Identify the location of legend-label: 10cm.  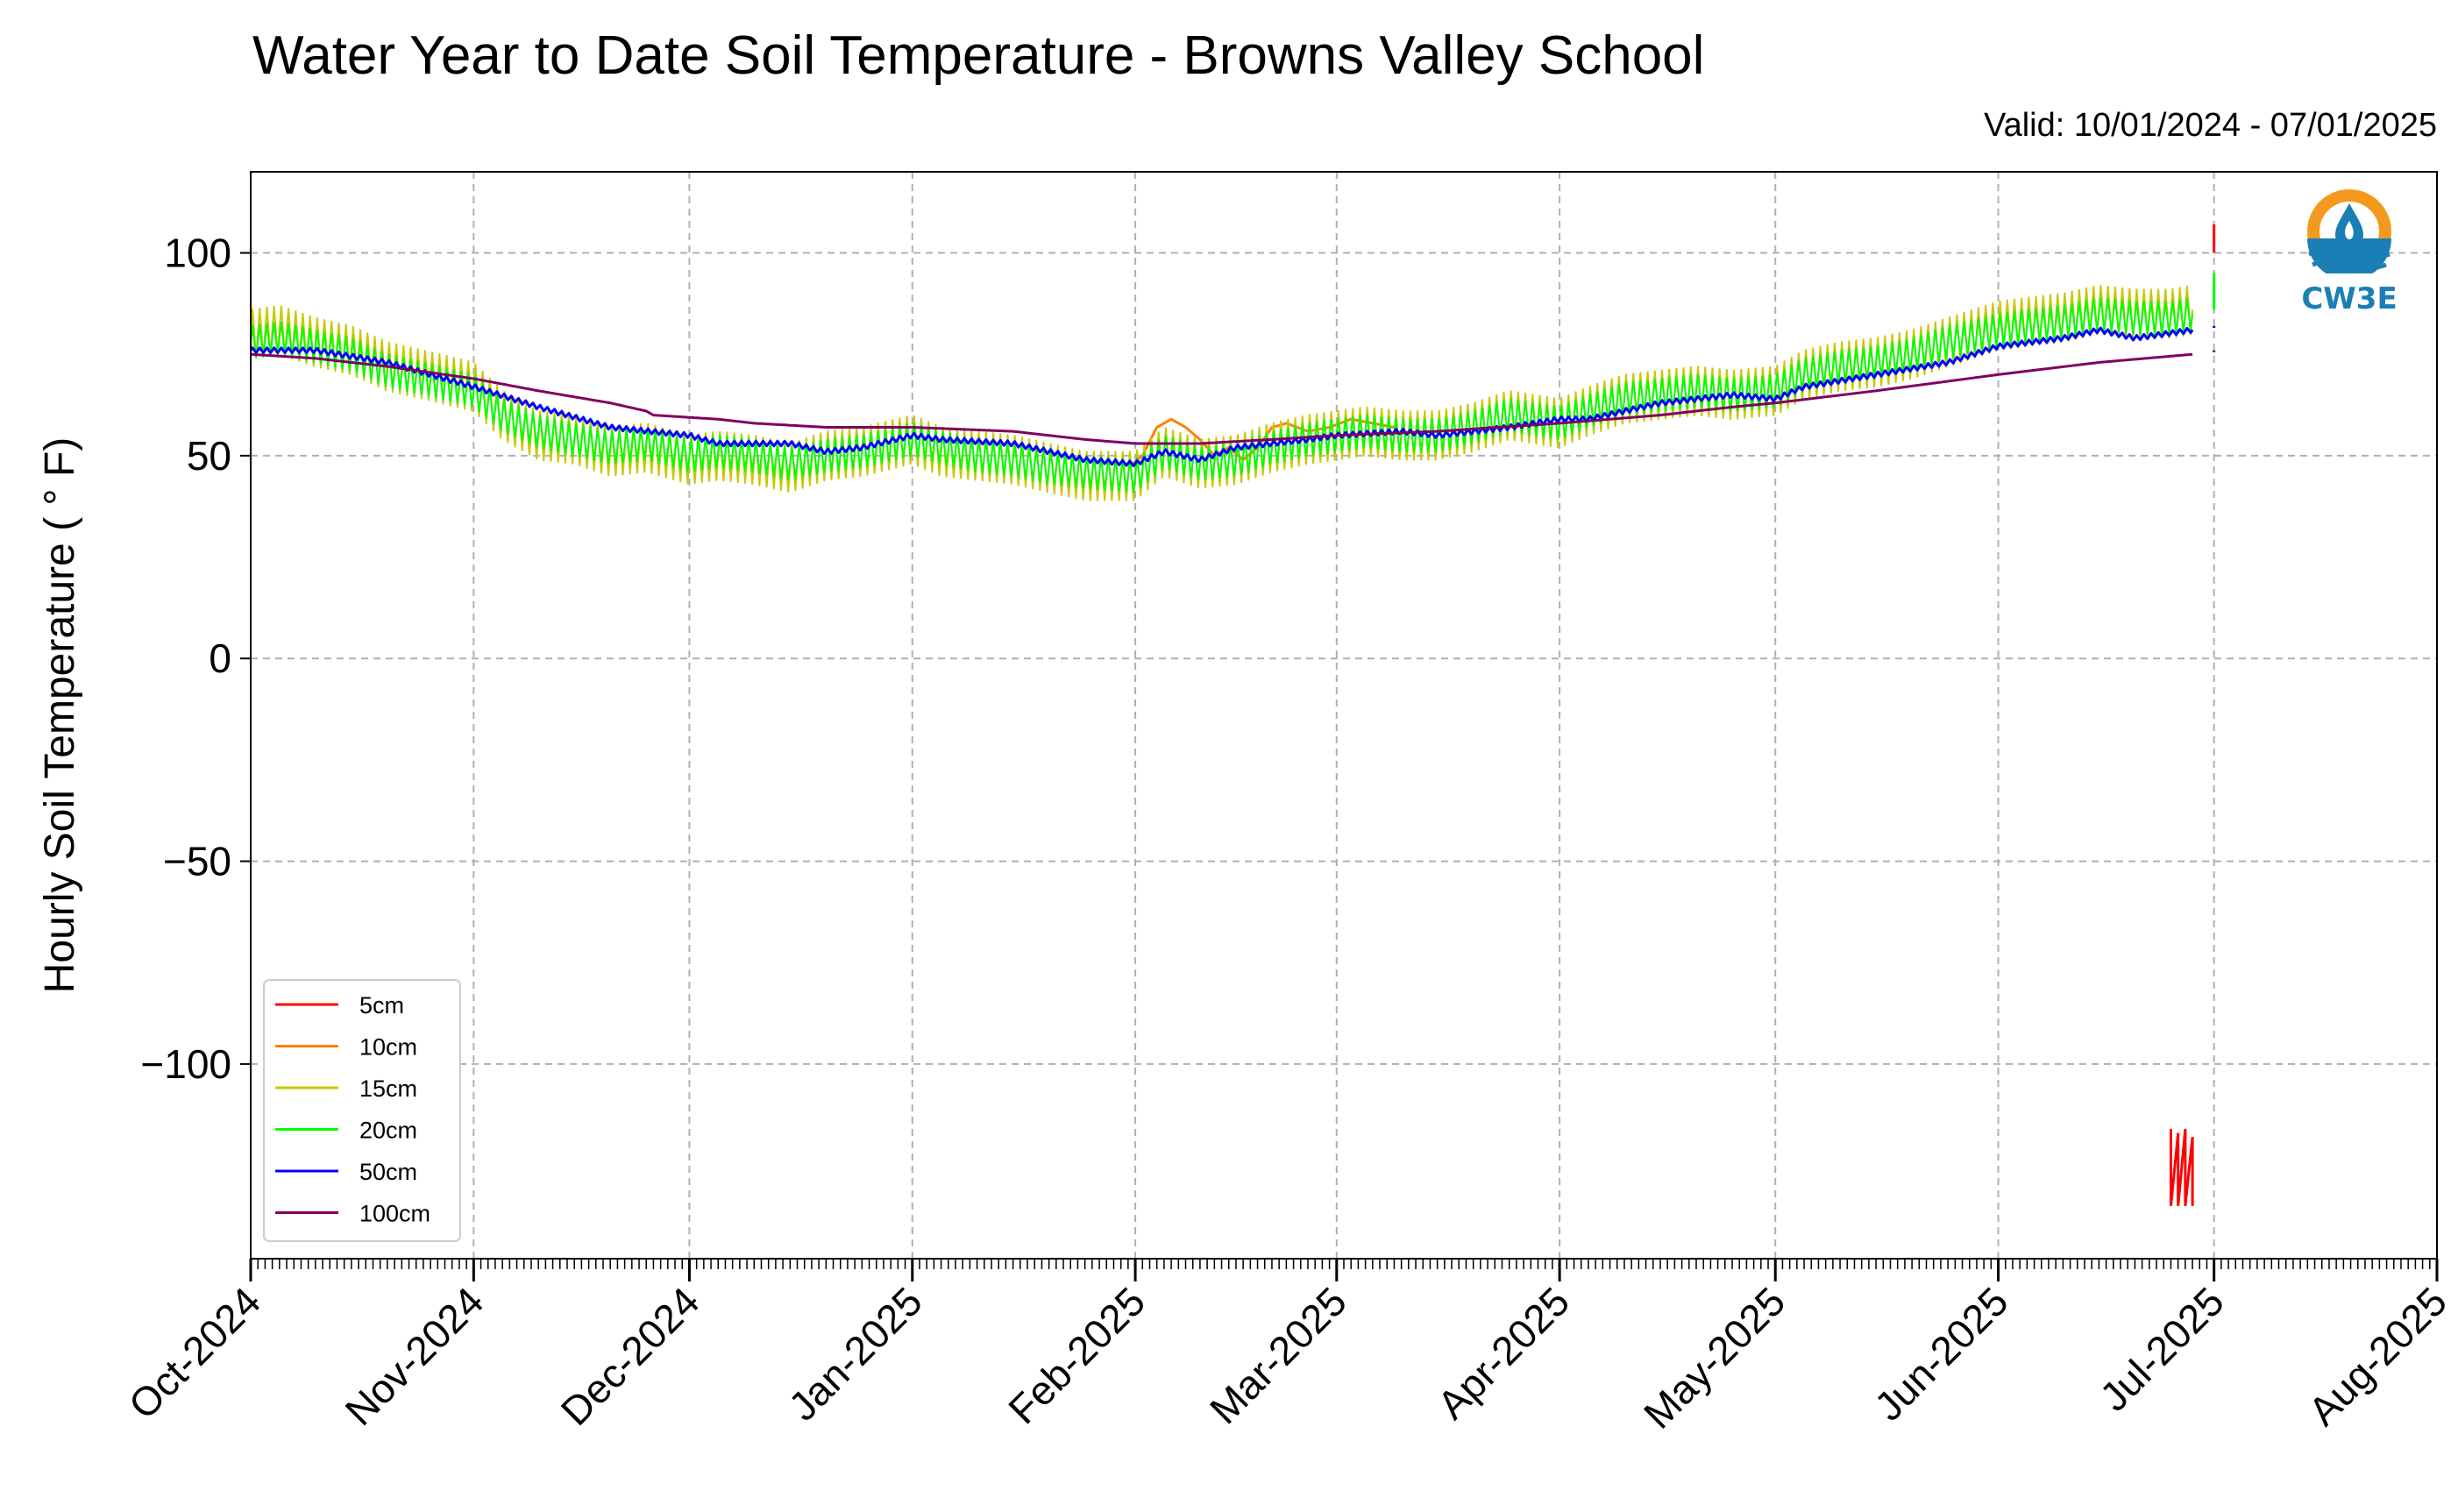
(388, 1047).